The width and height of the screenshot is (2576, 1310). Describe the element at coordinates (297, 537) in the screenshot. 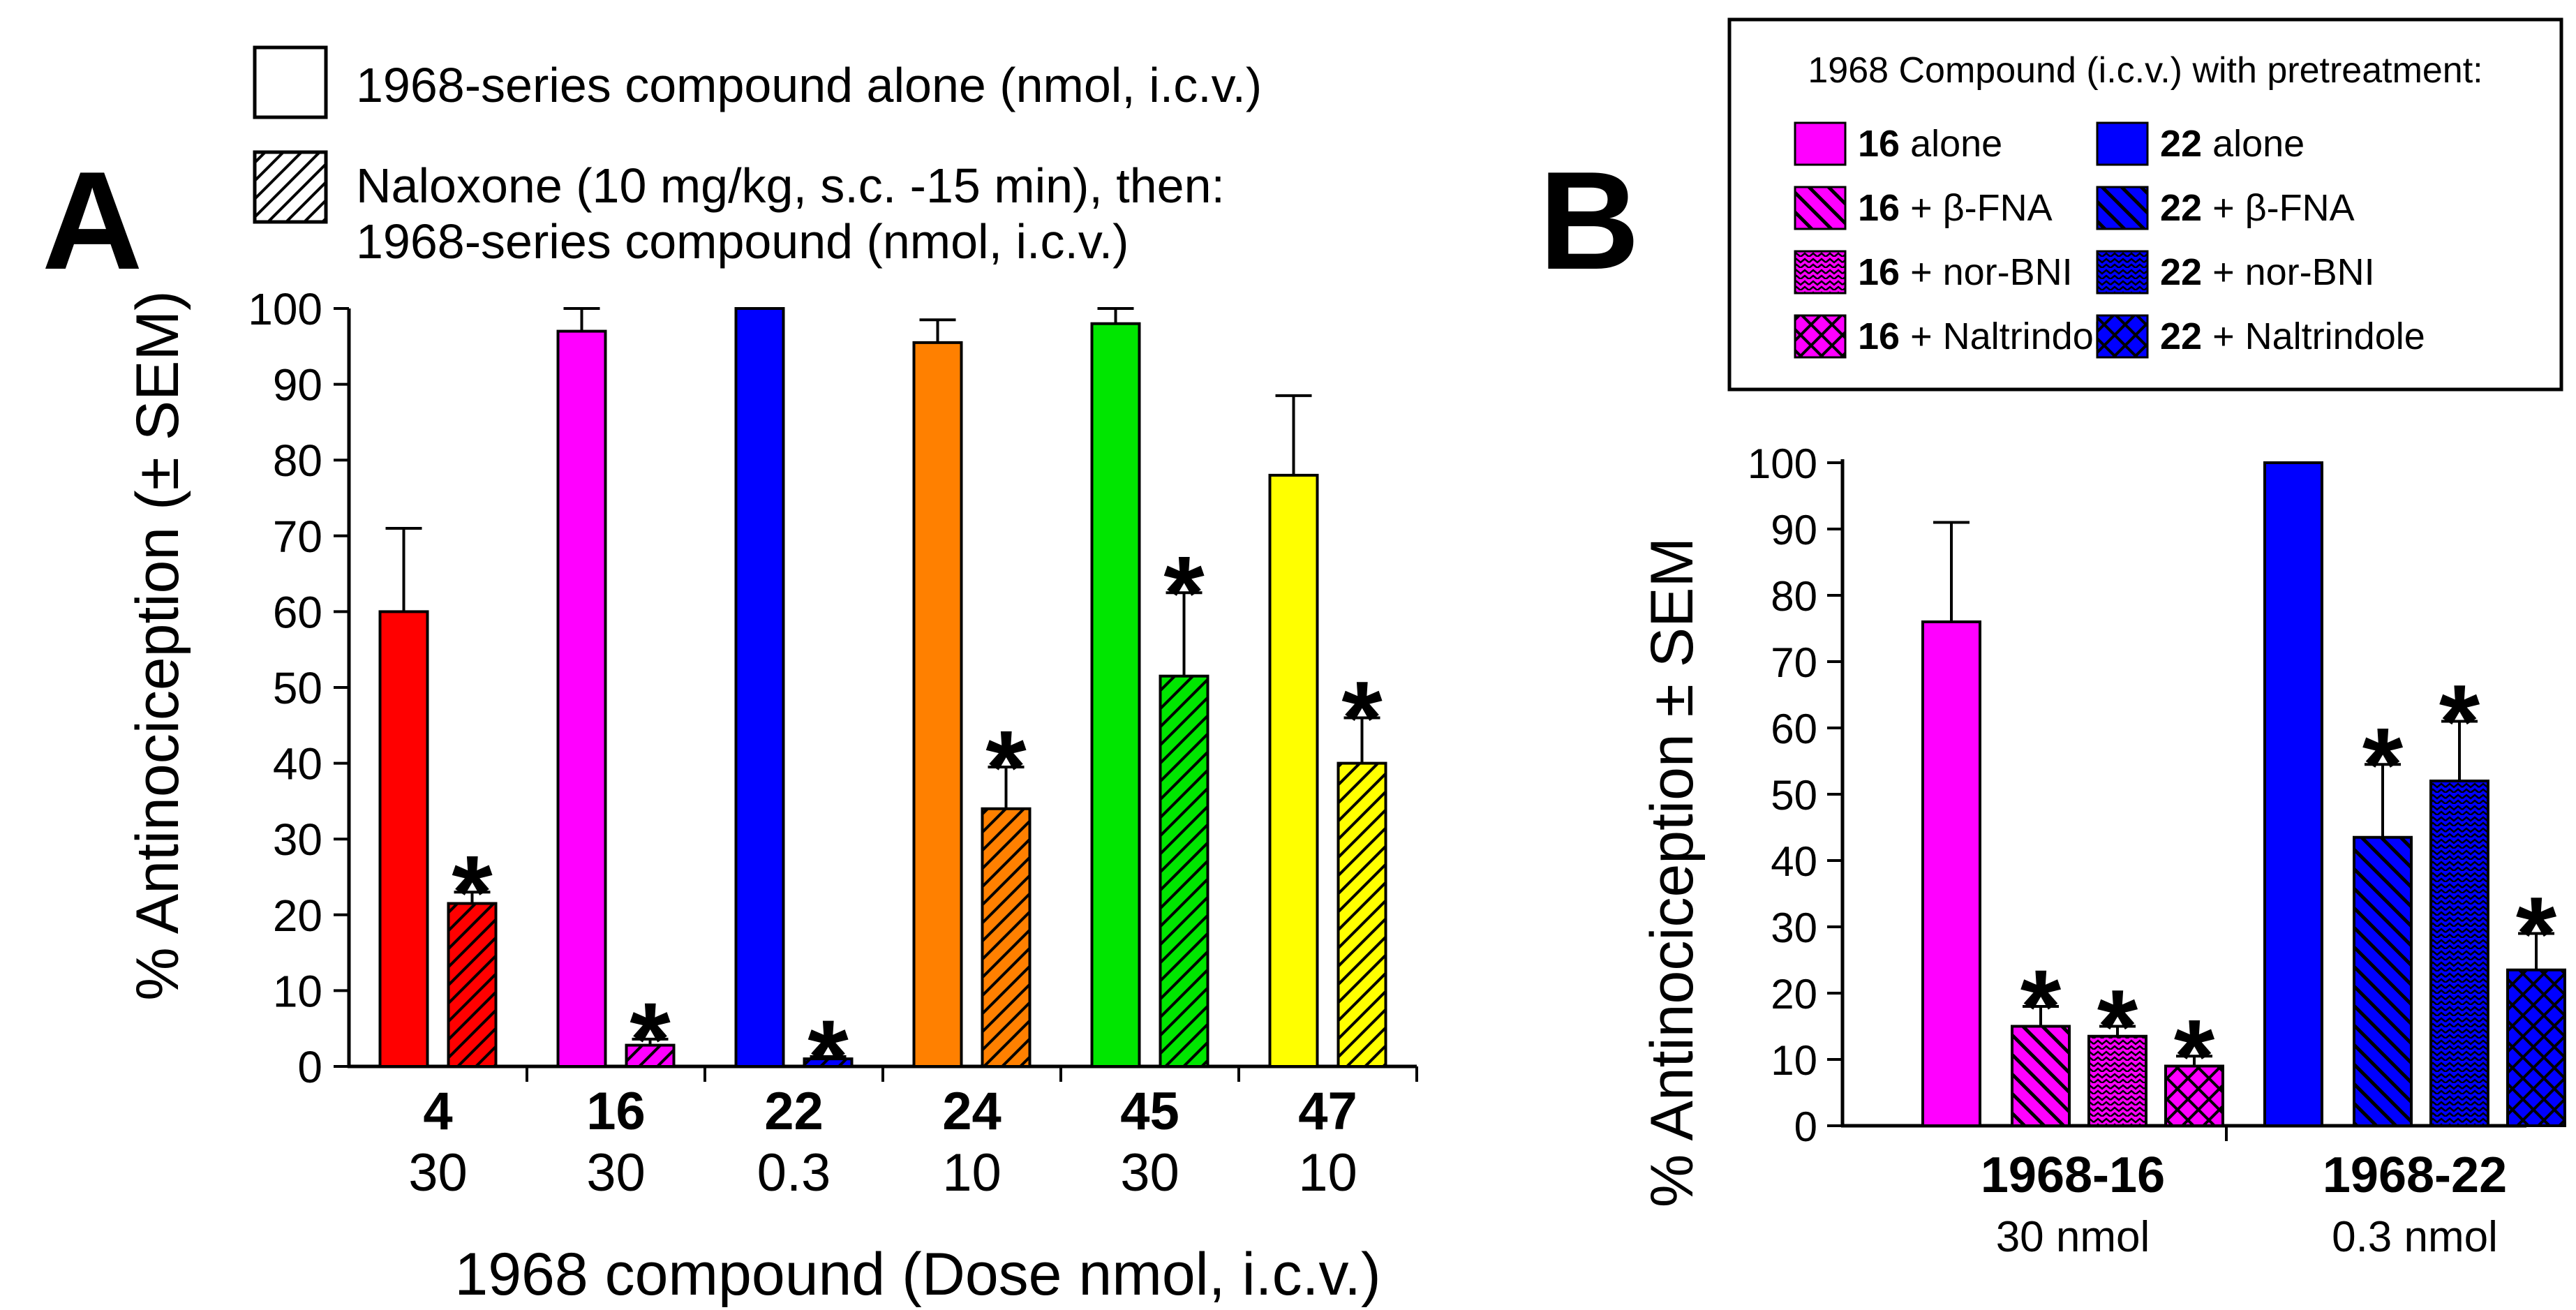

I see `panel-a-ytick-label: 70` at that location.